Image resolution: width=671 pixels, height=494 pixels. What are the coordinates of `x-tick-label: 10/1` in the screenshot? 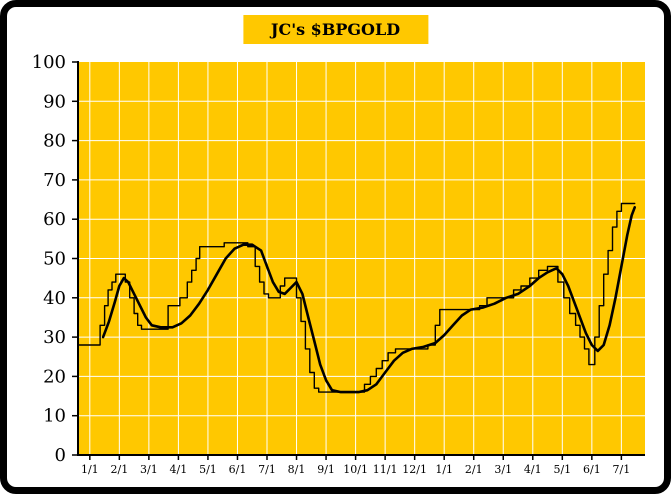 It's located at (355, 469).